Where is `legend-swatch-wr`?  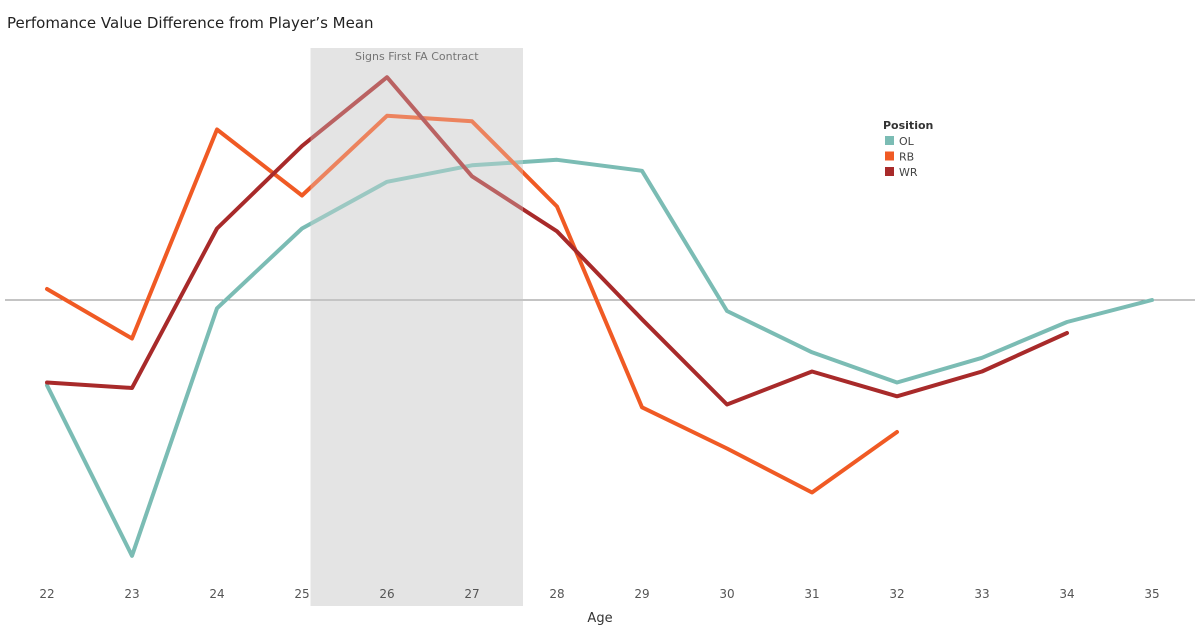
legend-swatch-wr is located at coordinates (889, 171).